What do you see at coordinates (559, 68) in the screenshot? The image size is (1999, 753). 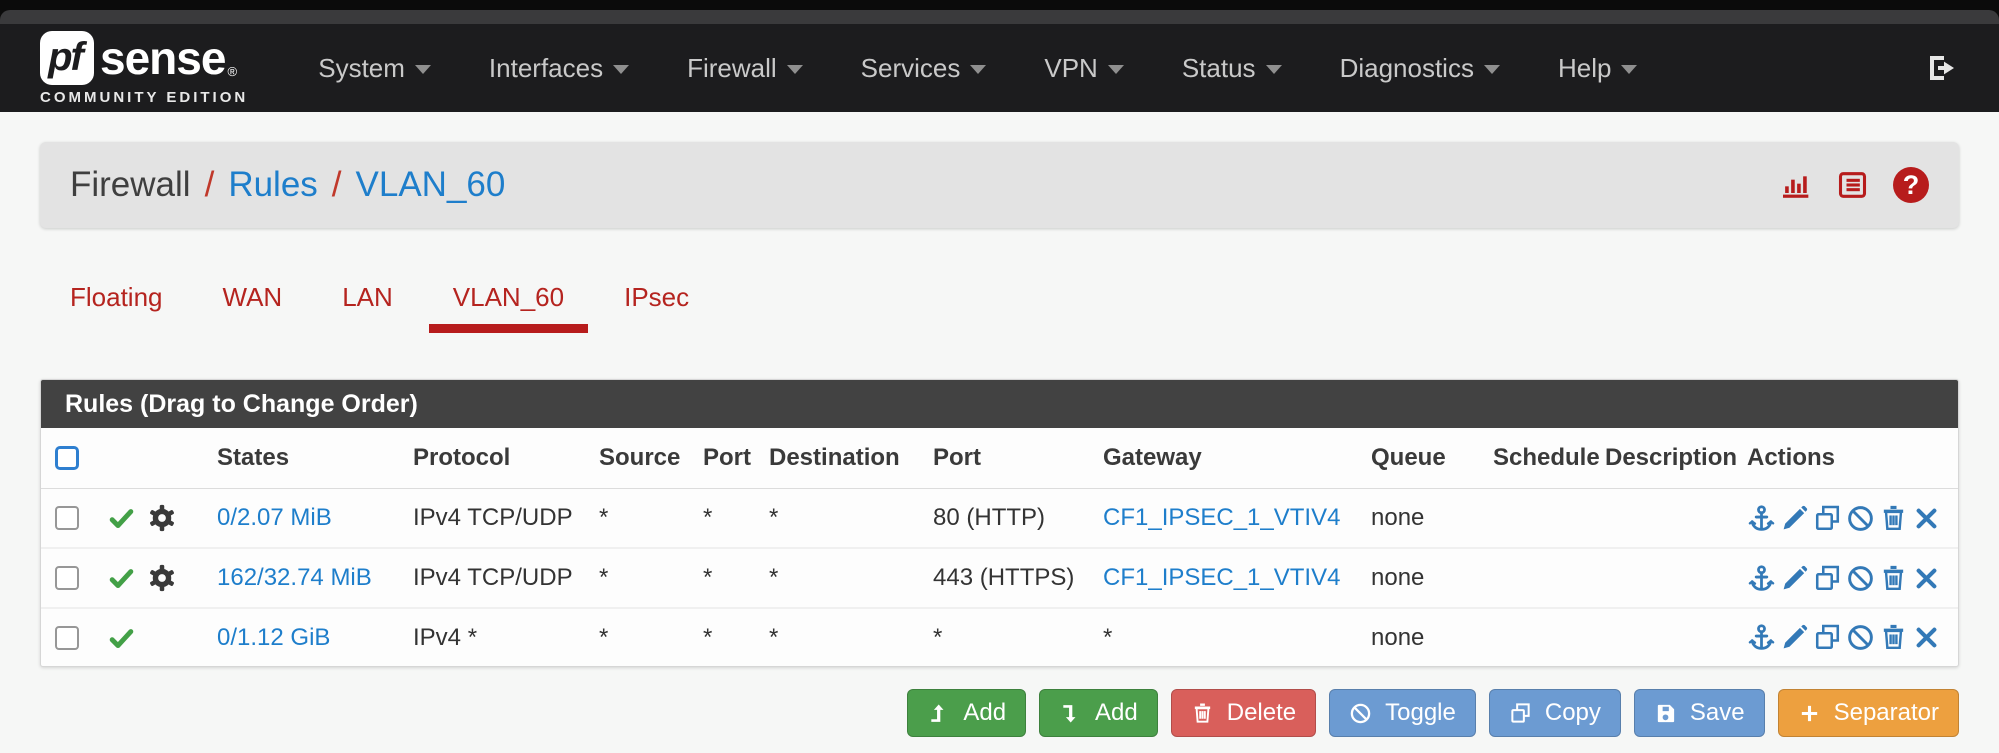 I see `nav-item-interfaces: Interfaces` at bounding box center [559, 68].